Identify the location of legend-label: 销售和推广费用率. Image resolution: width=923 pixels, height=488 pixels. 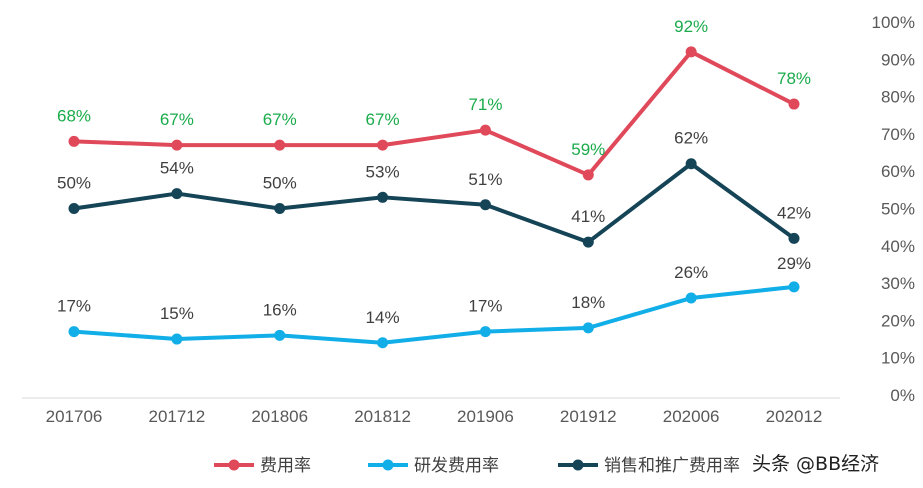
(672, 466).